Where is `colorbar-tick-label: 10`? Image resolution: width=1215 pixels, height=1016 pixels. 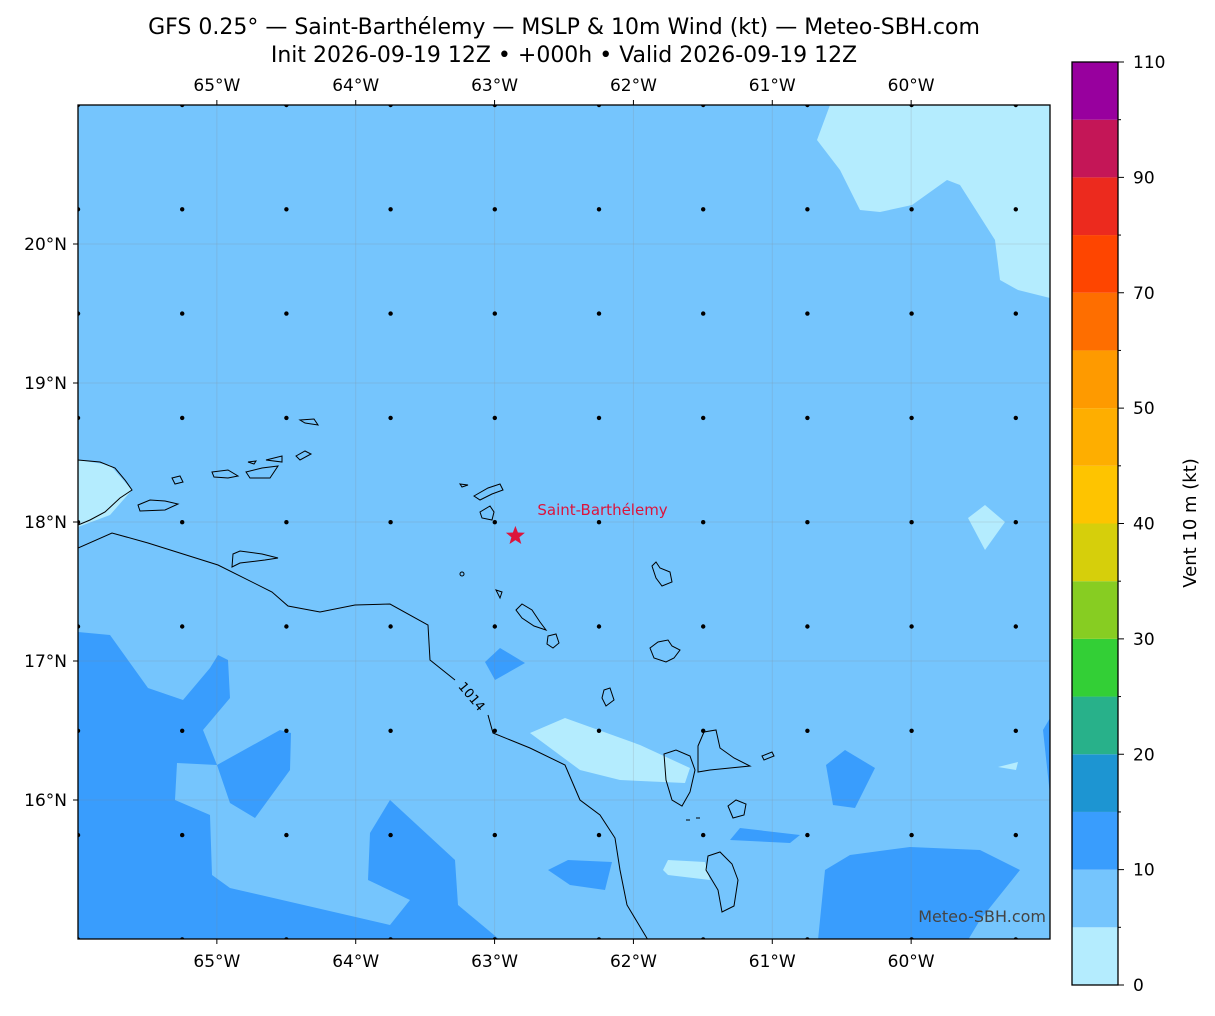
colorbar-tick-label: 10 is located at coordinates (1144, 871).